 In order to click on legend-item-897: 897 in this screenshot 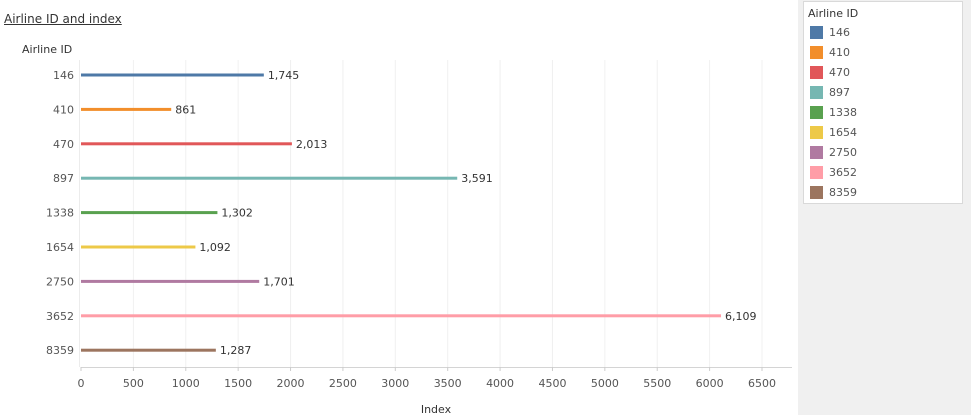, I will do `click(833, 96)`.